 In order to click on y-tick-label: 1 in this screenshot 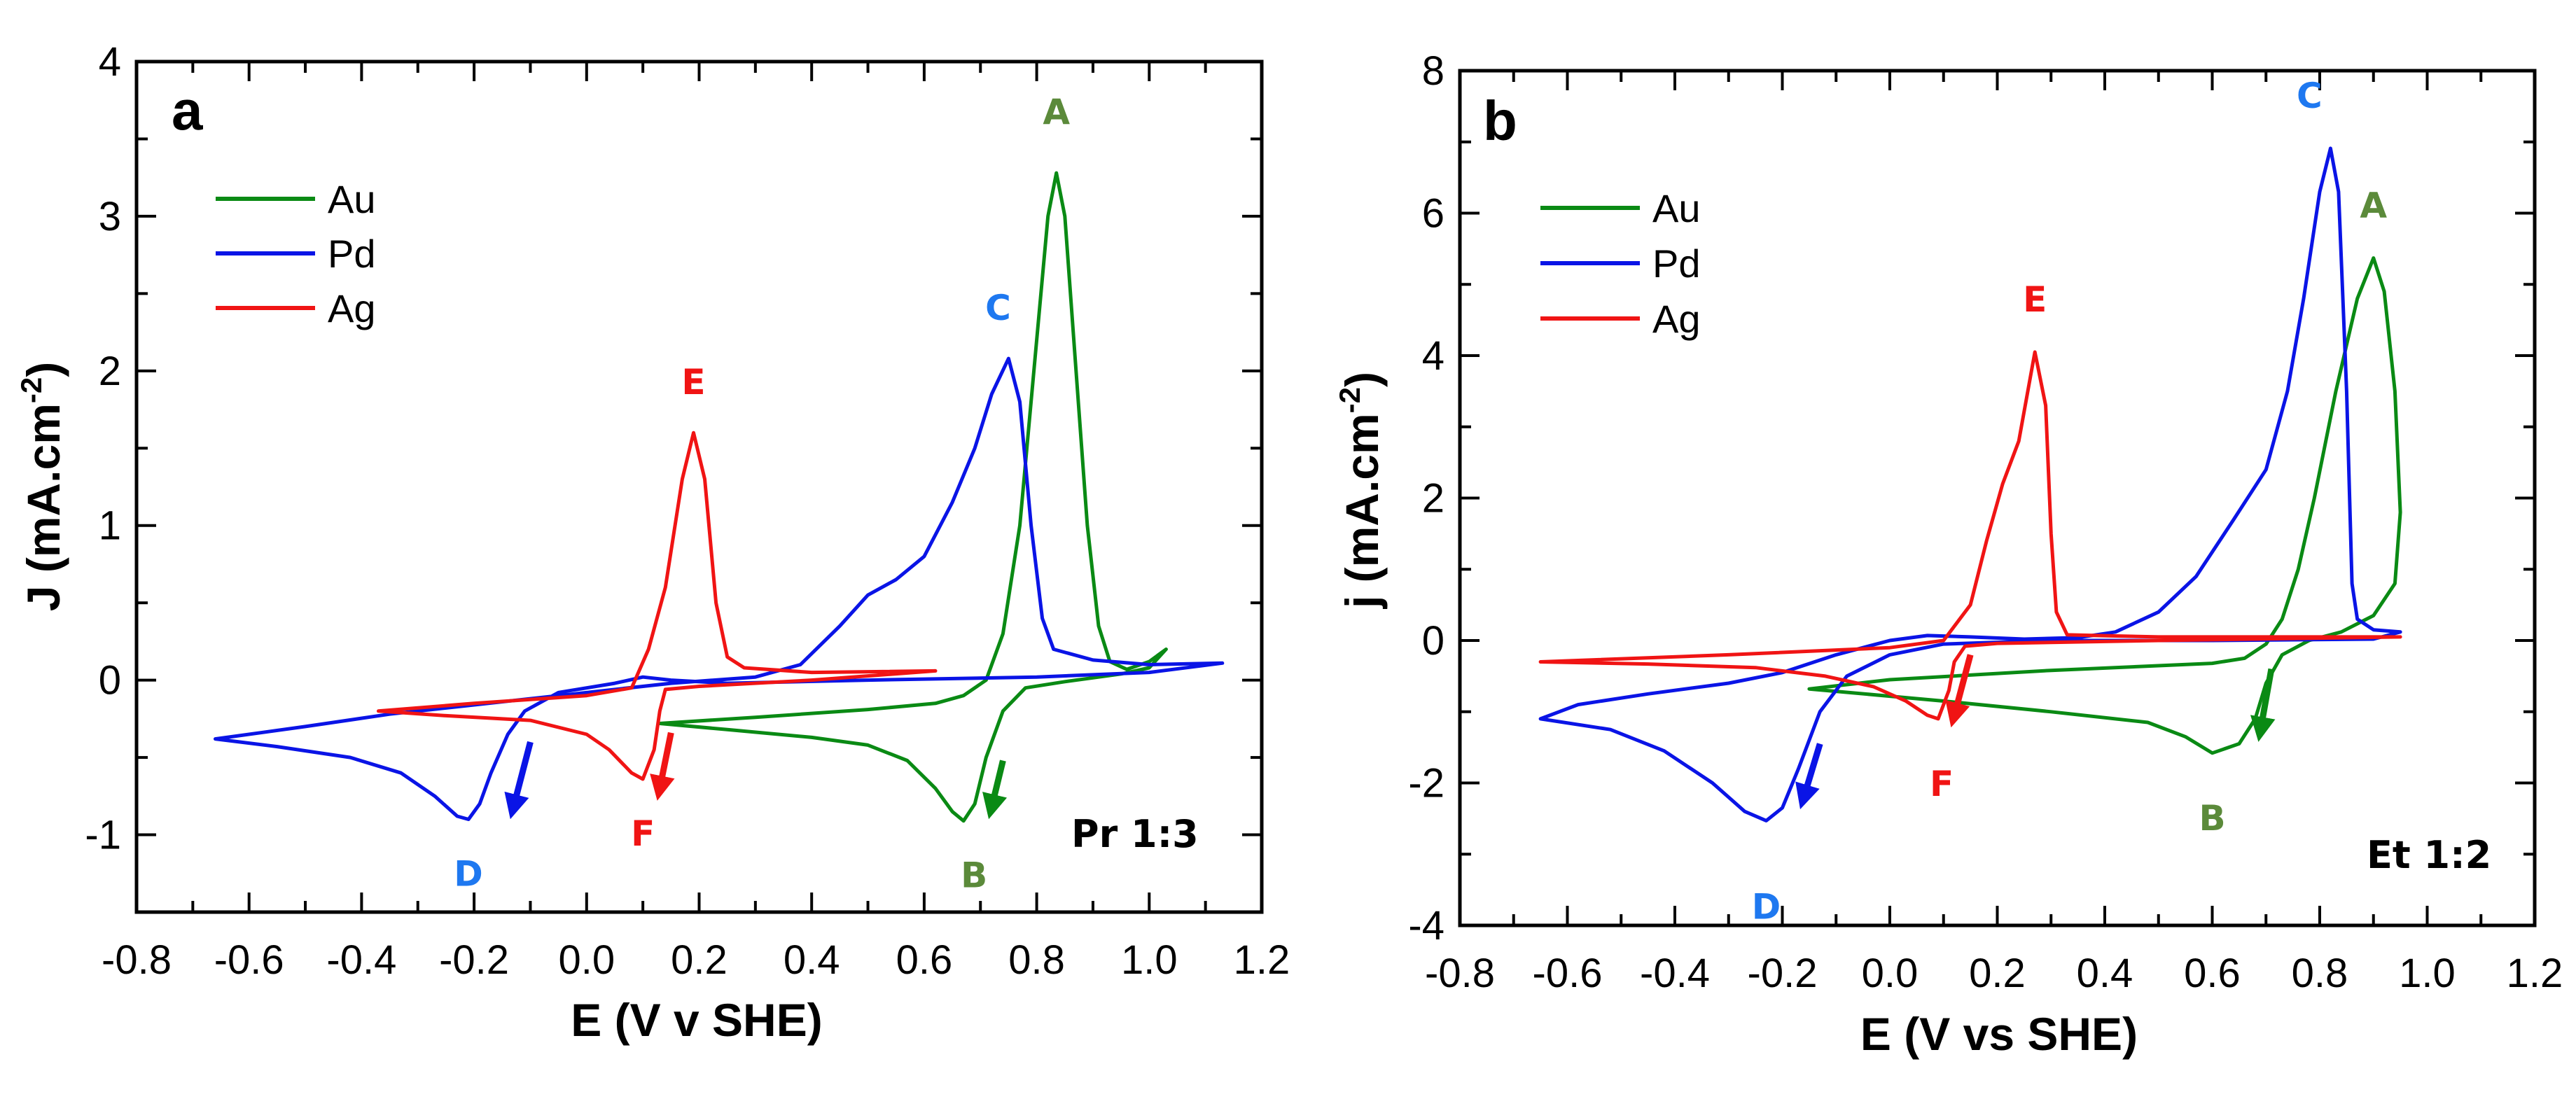, I will do `click(110, 526)`.